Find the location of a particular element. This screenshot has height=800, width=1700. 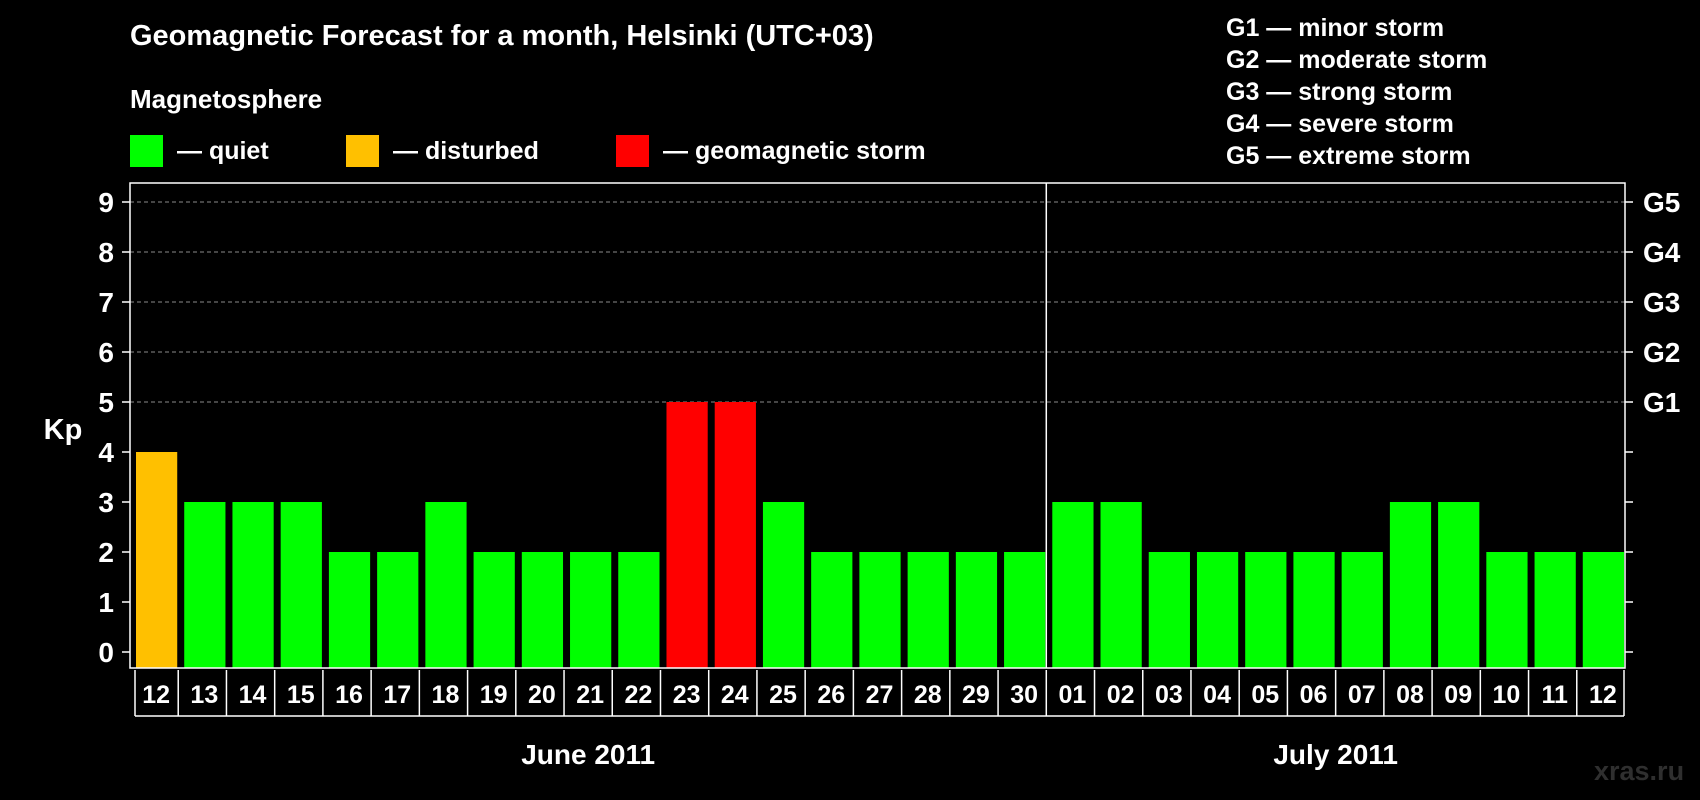

date-label-23: 05 is located at coordinates (1265, 695).